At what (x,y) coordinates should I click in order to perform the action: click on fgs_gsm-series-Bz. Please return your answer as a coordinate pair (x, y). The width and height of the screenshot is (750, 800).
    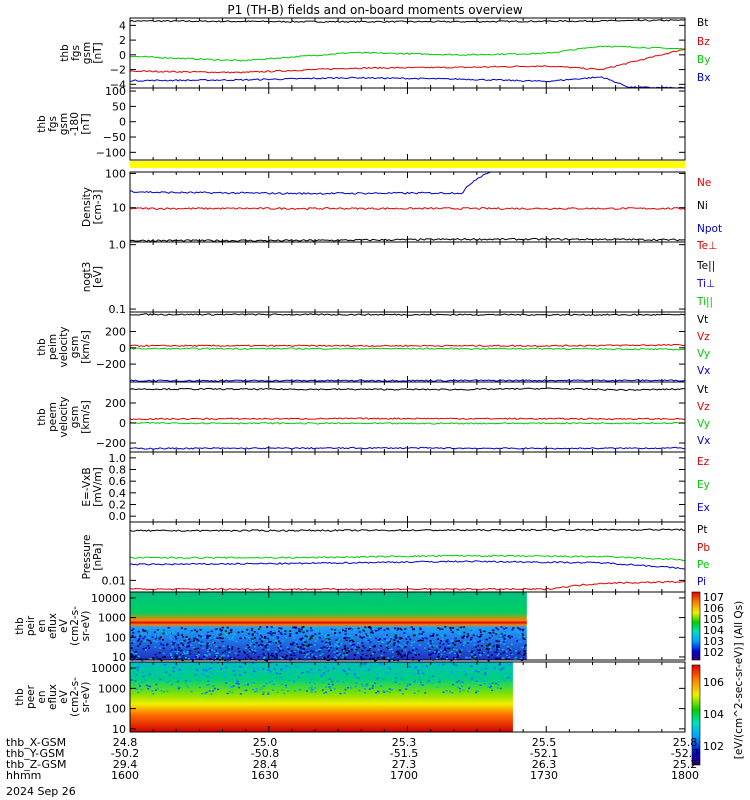
    Looking at the image, I should click on (407, 61).